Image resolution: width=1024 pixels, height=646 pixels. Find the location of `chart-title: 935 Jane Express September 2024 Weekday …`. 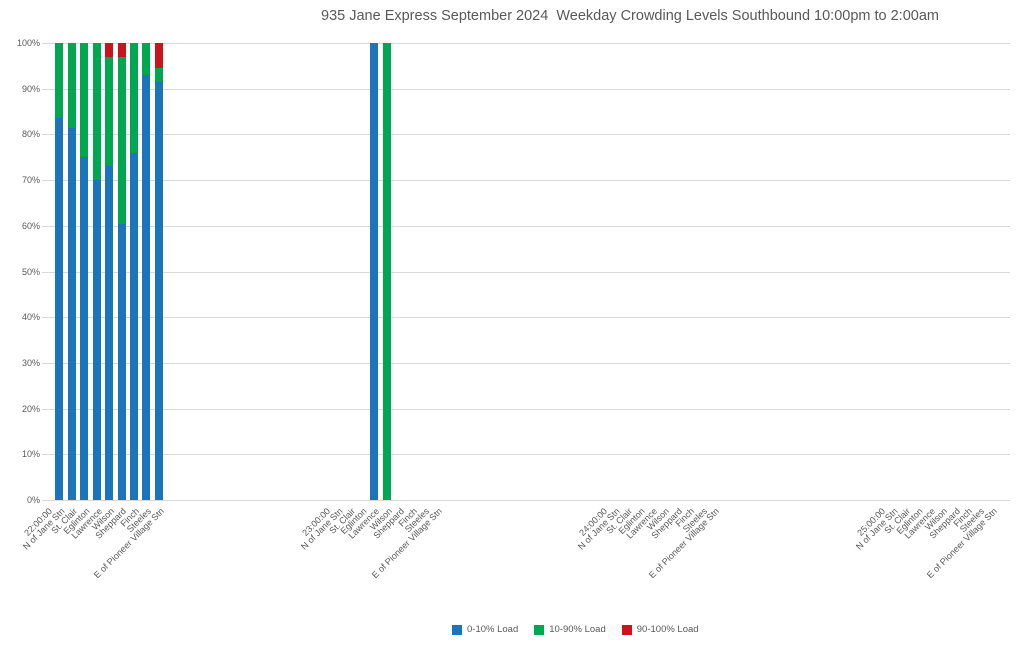

chart-title: 935 Jane Express September 2024 Weekday … is located at coordinates (630, 16).